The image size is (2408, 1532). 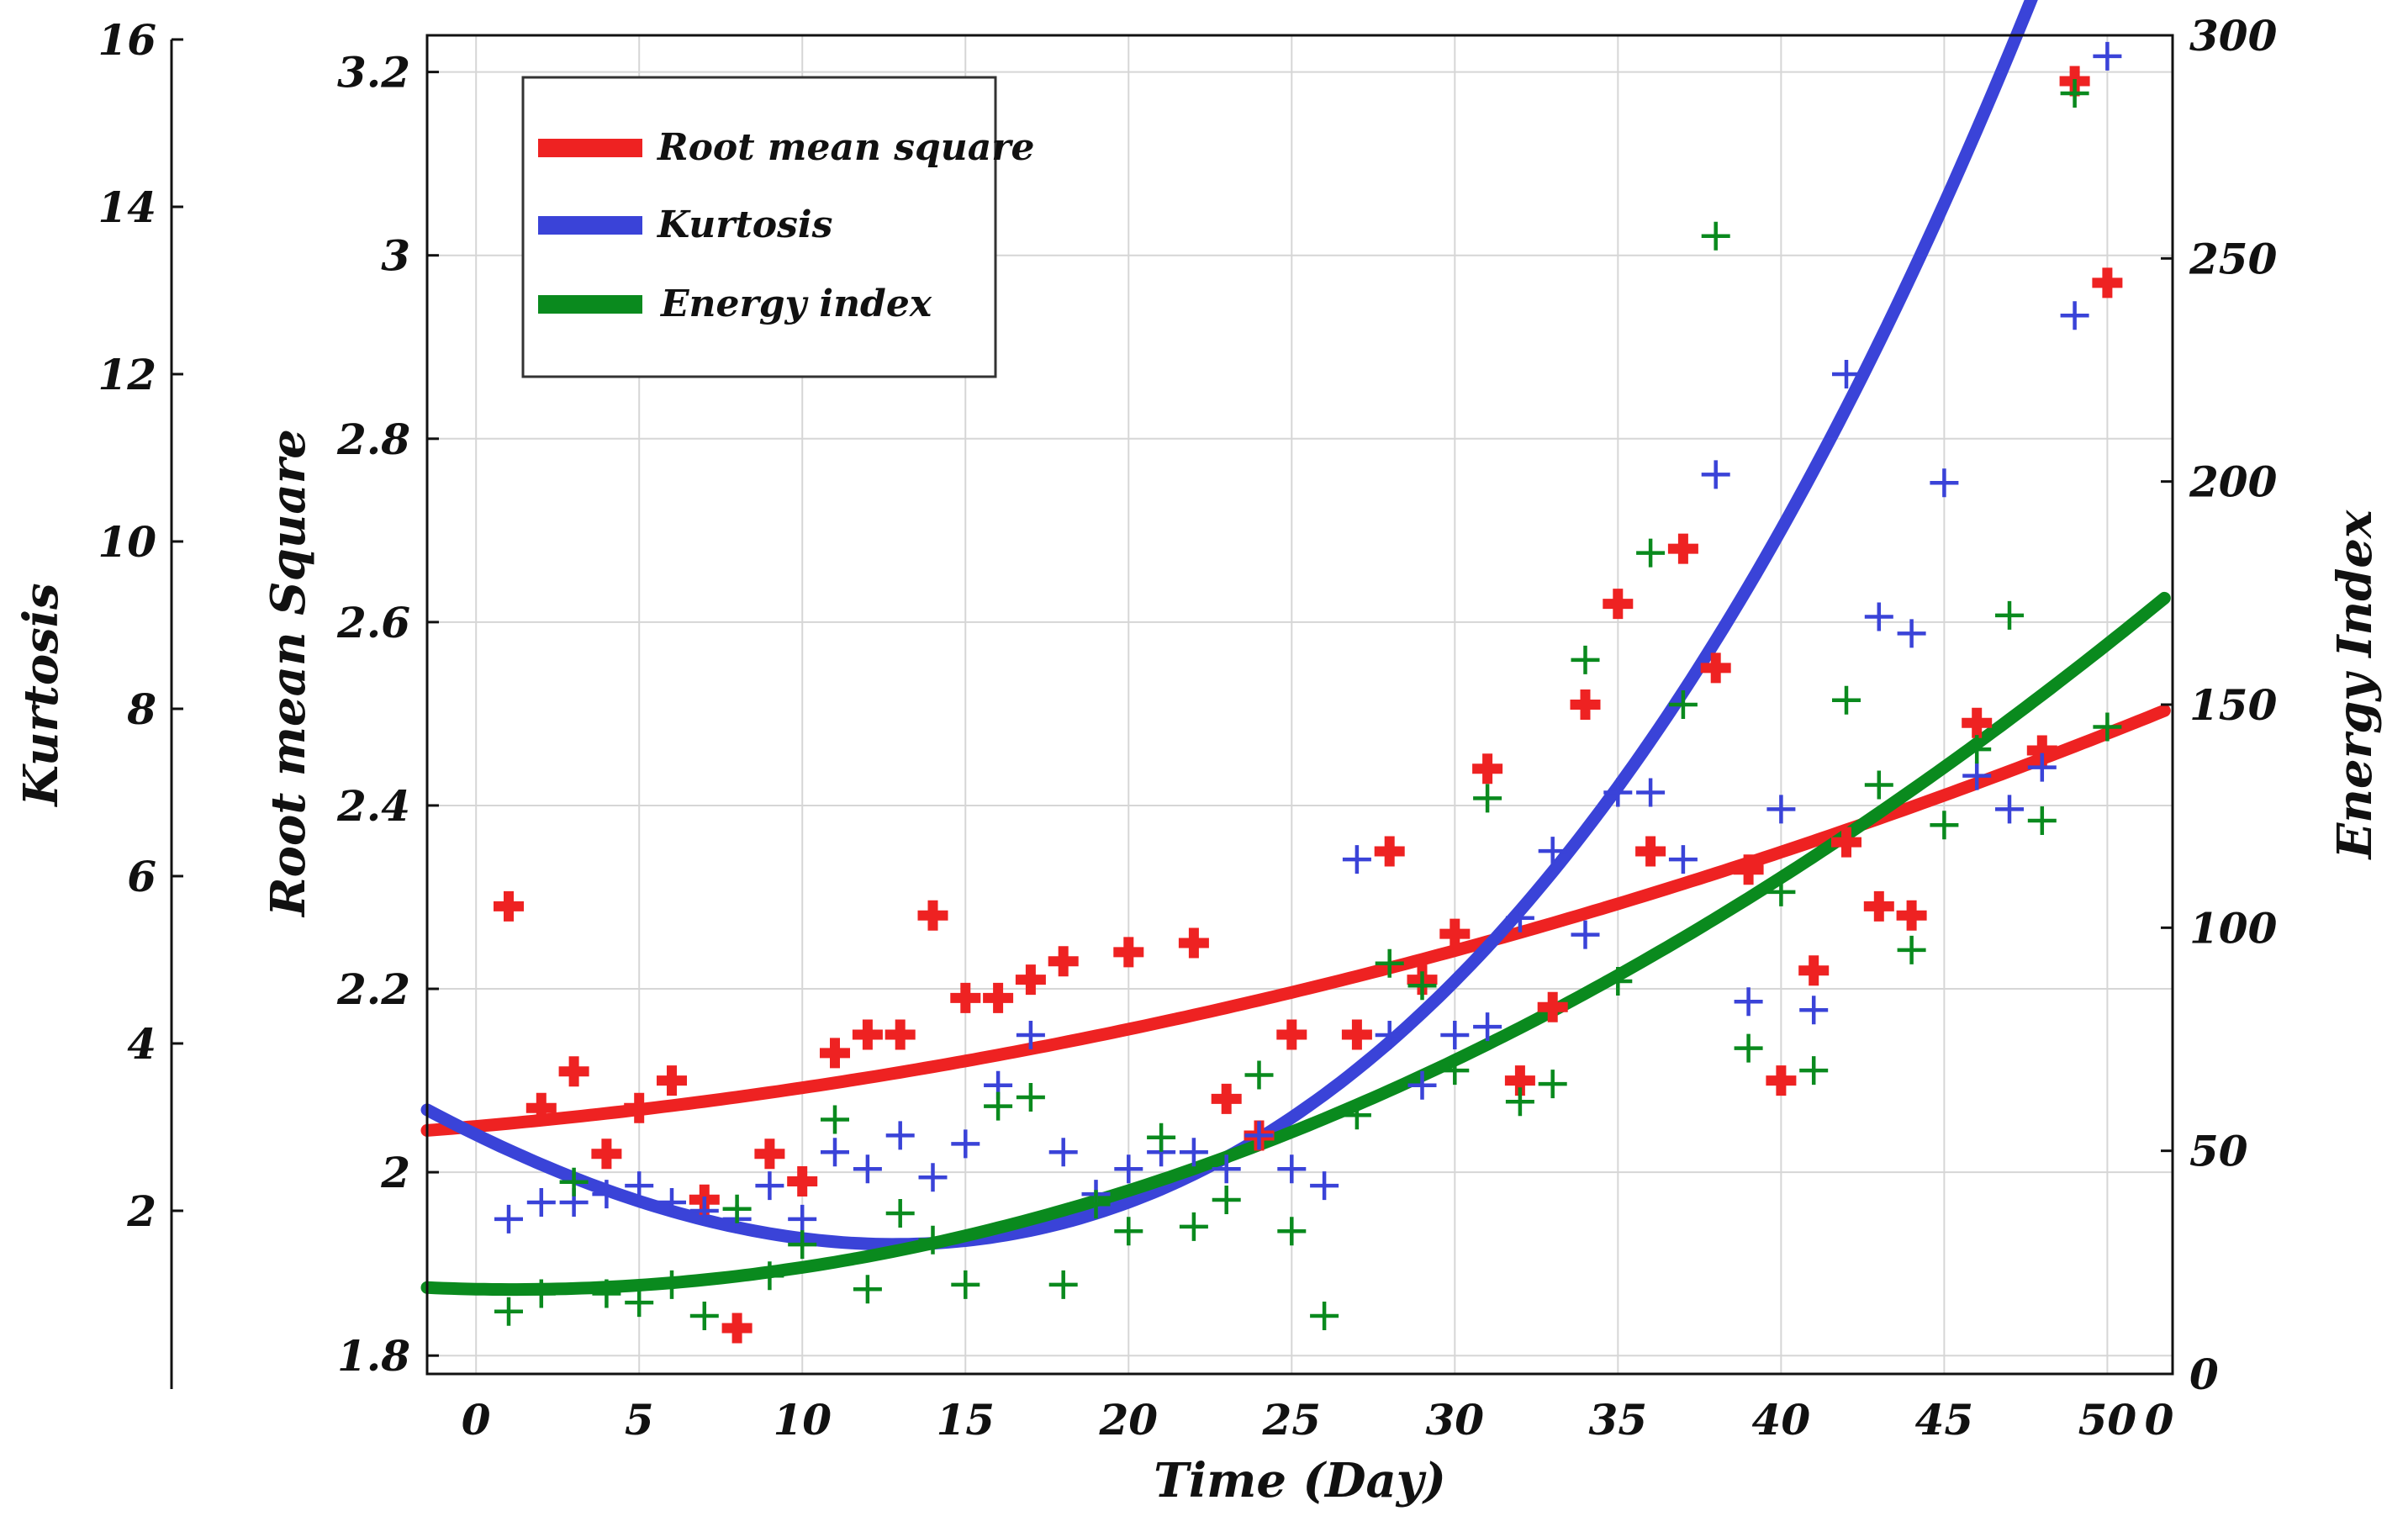 What do you see at coordinates (1945, 1420) in the screenshot?
I see `x-tick-label: 45` at bounding box center [1945, 1420].